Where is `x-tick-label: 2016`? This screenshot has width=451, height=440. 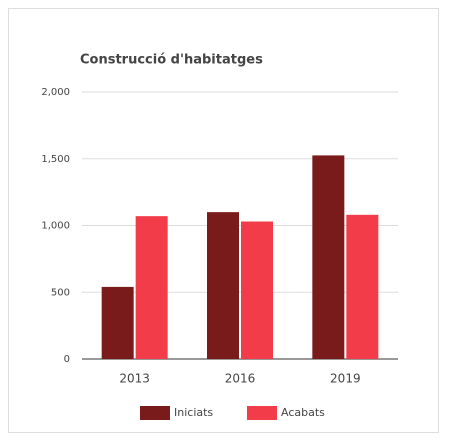 x-tick-label: 2016 is located at coordinates (240, 379).